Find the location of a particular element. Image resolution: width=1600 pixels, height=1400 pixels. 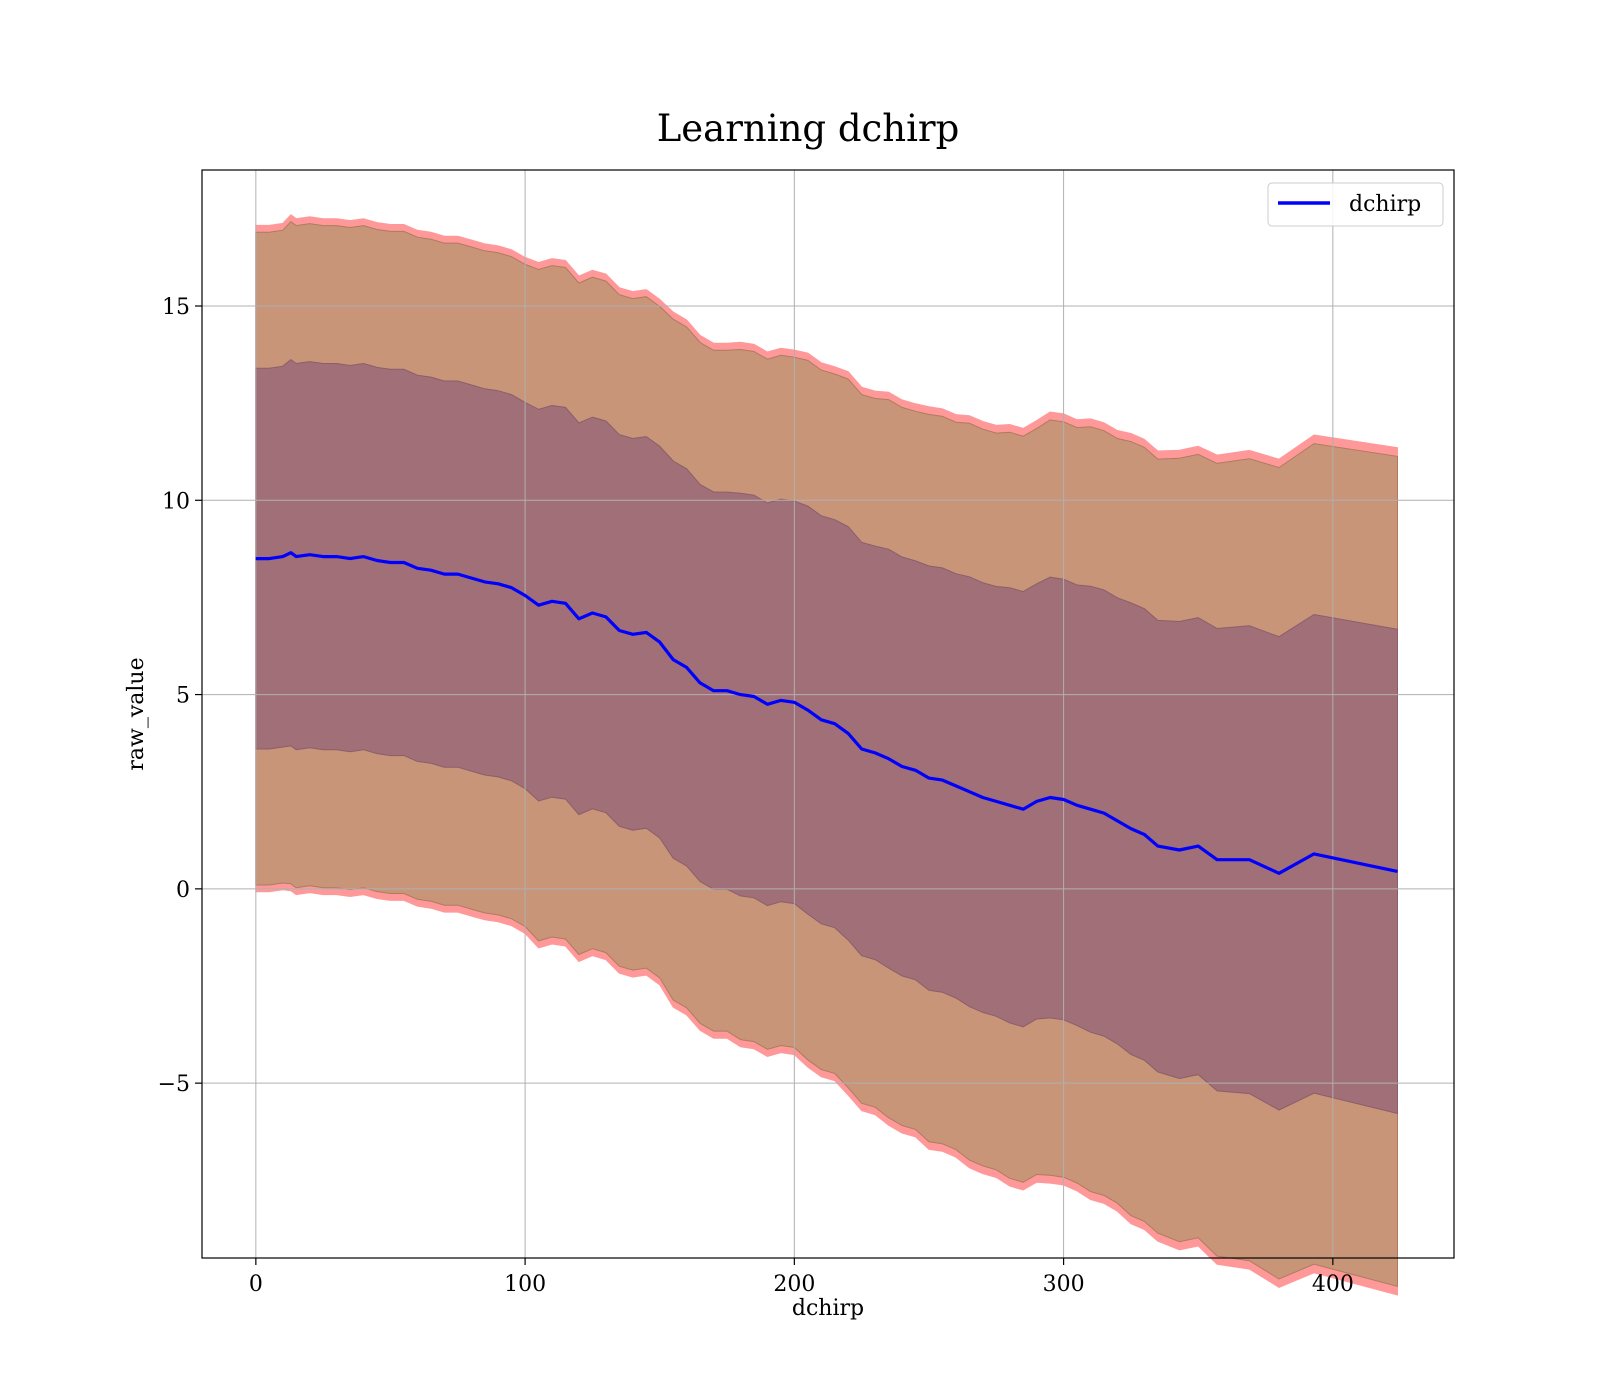

y-tick-label: 0 is located at coordinates (183, 890).